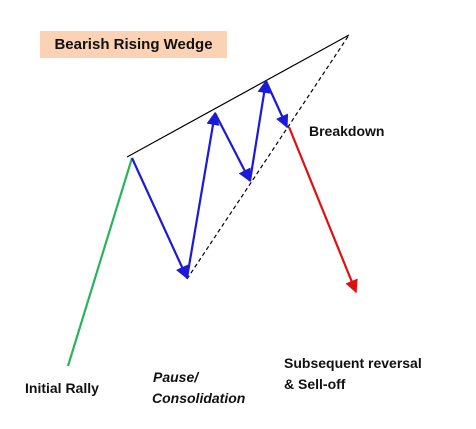 The height and width of the screenshot is (429, 476). Describe the element at coordinates (315, 384) in the screenshot. I see `reversal-label-line2: & Sell-off` at that location.